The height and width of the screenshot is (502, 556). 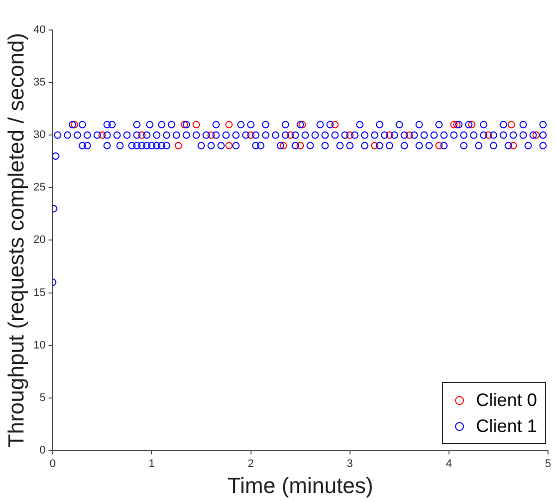 I want to click on y-tick-label: 15, so click(x=39, y=292).